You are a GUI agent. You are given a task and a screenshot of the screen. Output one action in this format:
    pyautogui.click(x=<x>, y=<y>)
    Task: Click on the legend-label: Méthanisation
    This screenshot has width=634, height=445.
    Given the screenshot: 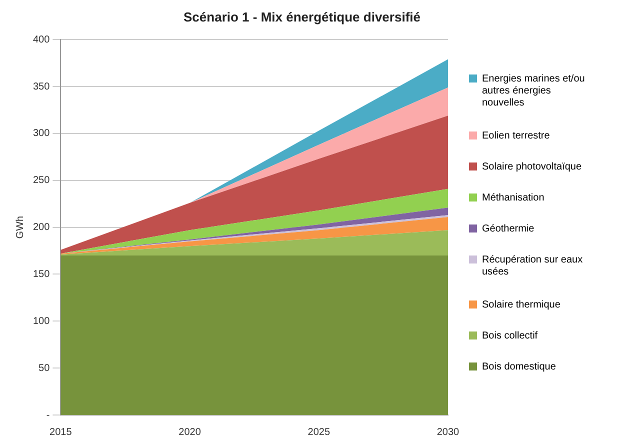 What is the action you would take?
    pyautogui.click(x=513, y=198)
    